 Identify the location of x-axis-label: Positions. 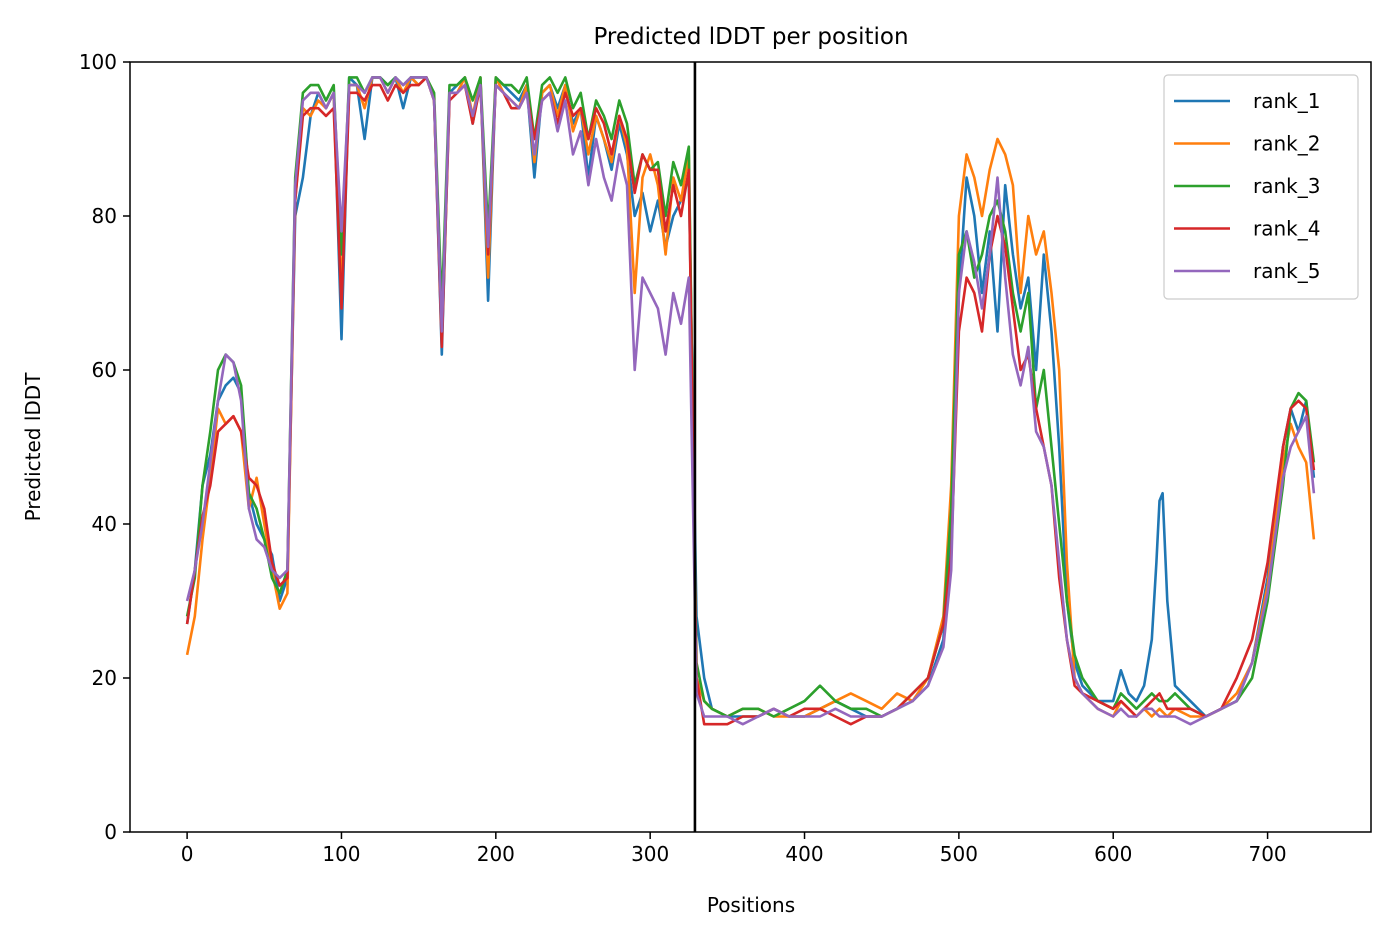
(751, 905).